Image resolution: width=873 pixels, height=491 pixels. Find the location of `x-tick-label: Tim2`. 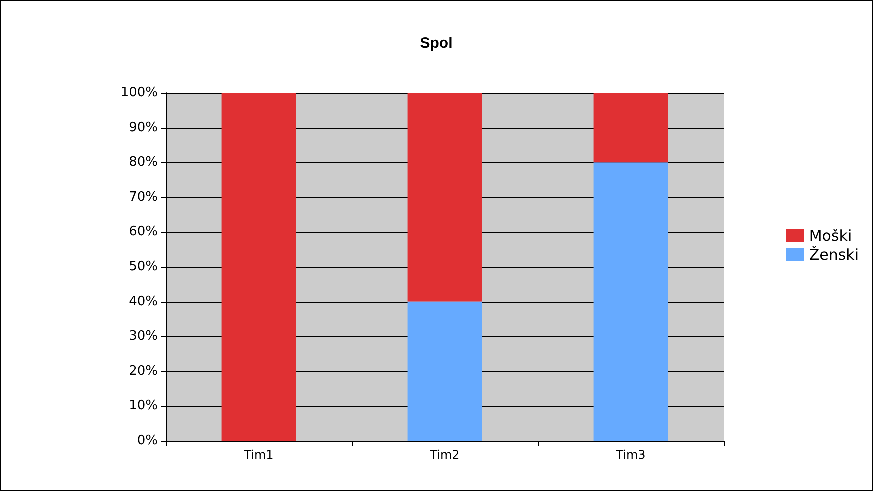

x-tick-label: Tim2 is located at coordinates (444, 455).